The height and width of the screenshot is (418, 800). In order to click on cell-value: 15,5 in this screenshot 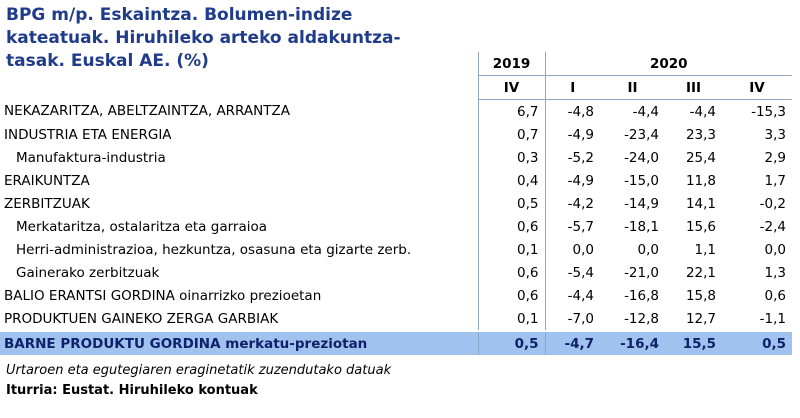, I will do `click(693, 343)`.